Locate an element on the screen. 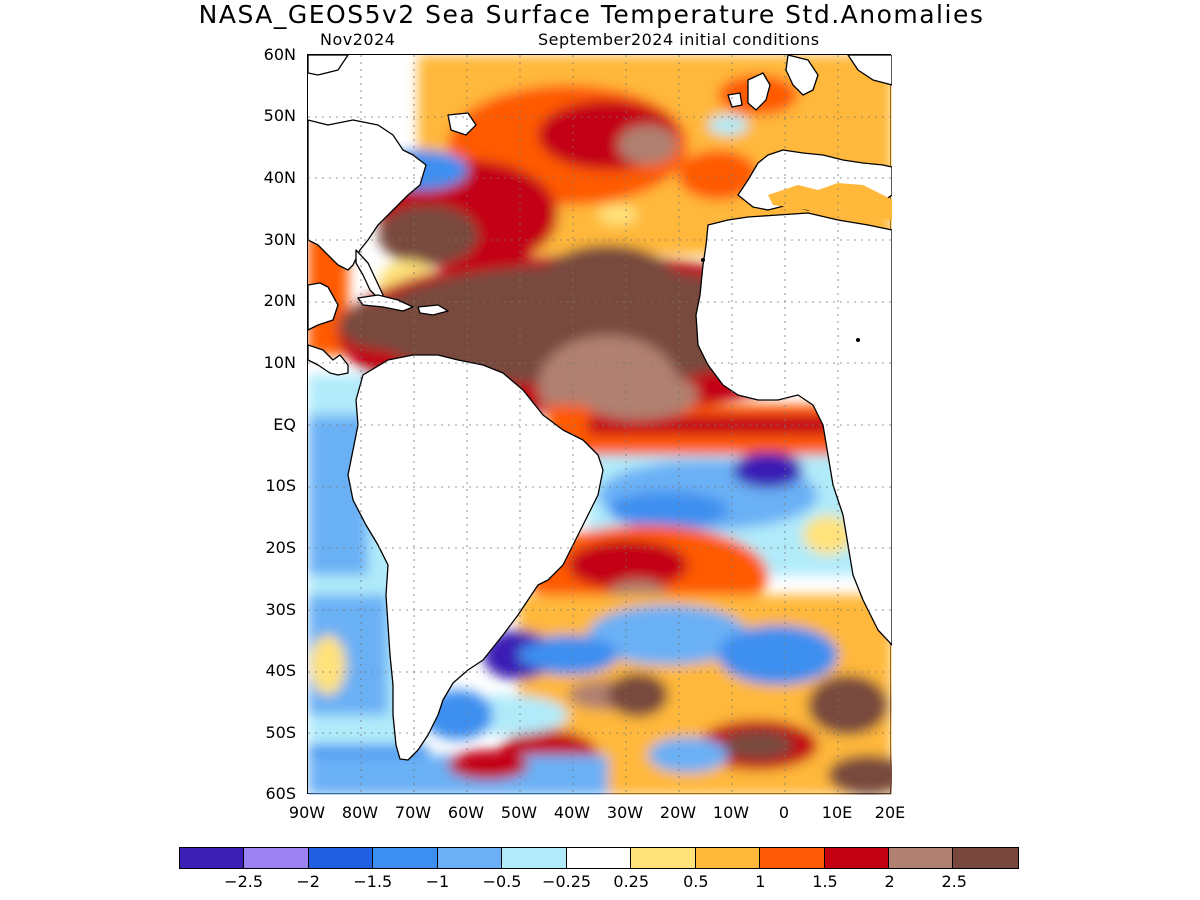  lon-label: 50W is located at coordinates (519, 812).